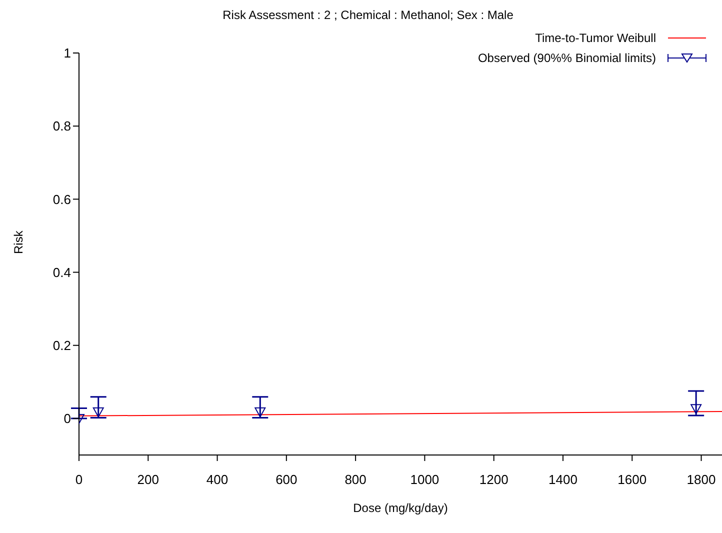 This screenshot has width=722, height=533. Describe the element at coordinates (368, 15) in the screenshot. I see `chart-title: Risk Assessment : 2 ; Chemical : Methanol; Sex : Male` at that location.